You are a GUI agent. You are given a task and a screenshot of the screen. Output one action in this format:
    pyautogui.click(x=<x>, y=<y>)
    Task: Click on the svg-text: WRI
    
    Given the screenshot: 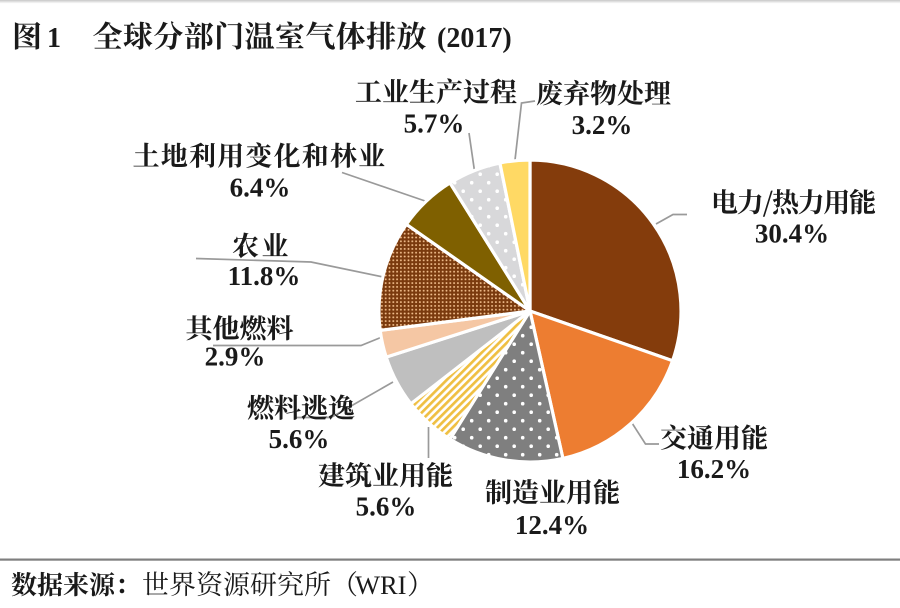 What is the action you would take?
    pyautogui.click(x=381, y=585)
    